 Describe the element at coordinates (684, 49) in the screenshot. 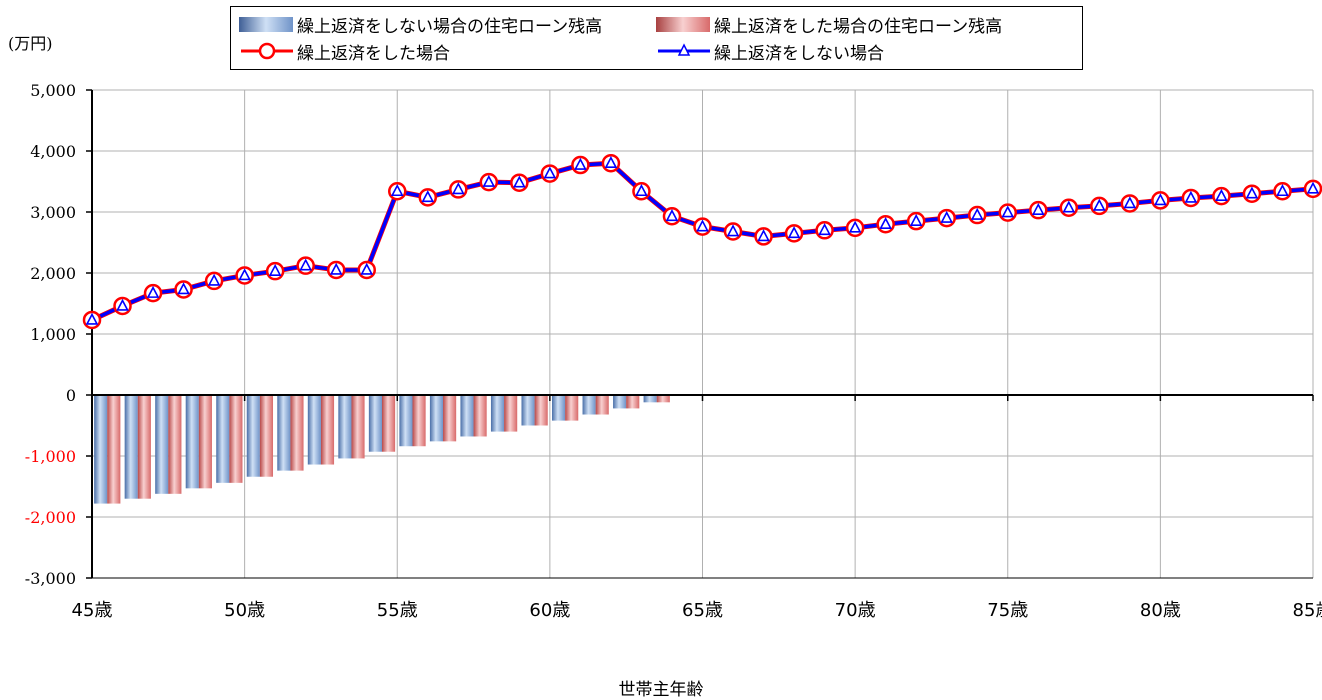

I see `legend-triangle-marker-icon` at that location.